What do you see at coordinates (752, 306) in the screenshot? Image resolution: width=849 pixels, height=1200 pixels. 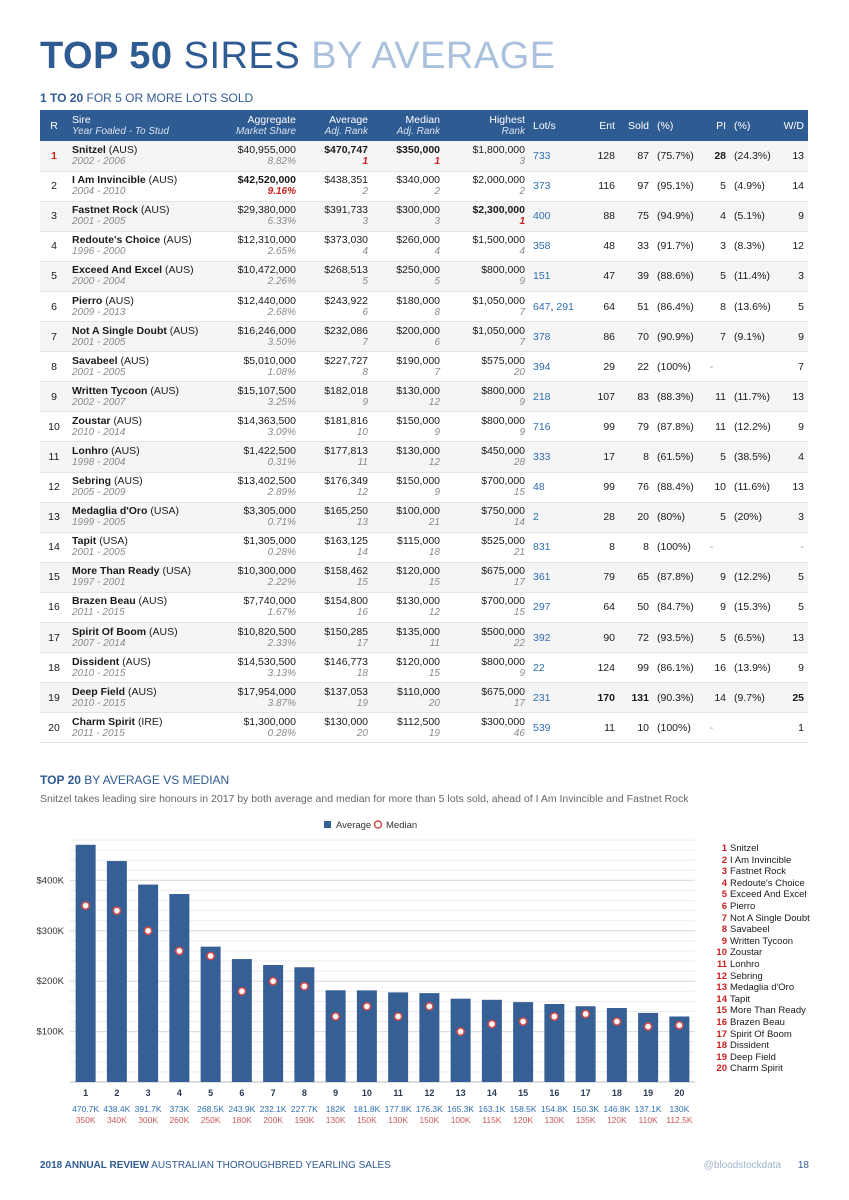 I see `pi-pct-cell: (13.6%)` at bounding box center [752, 306].